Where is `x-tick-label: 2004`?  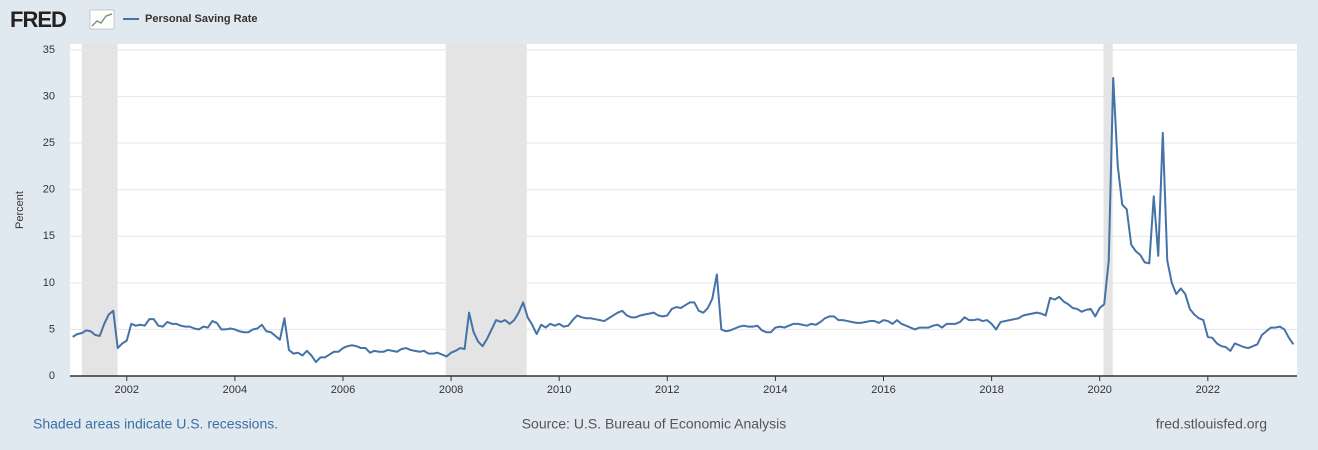
x-tick-label: 2004 is located at coordinates (235, 390).